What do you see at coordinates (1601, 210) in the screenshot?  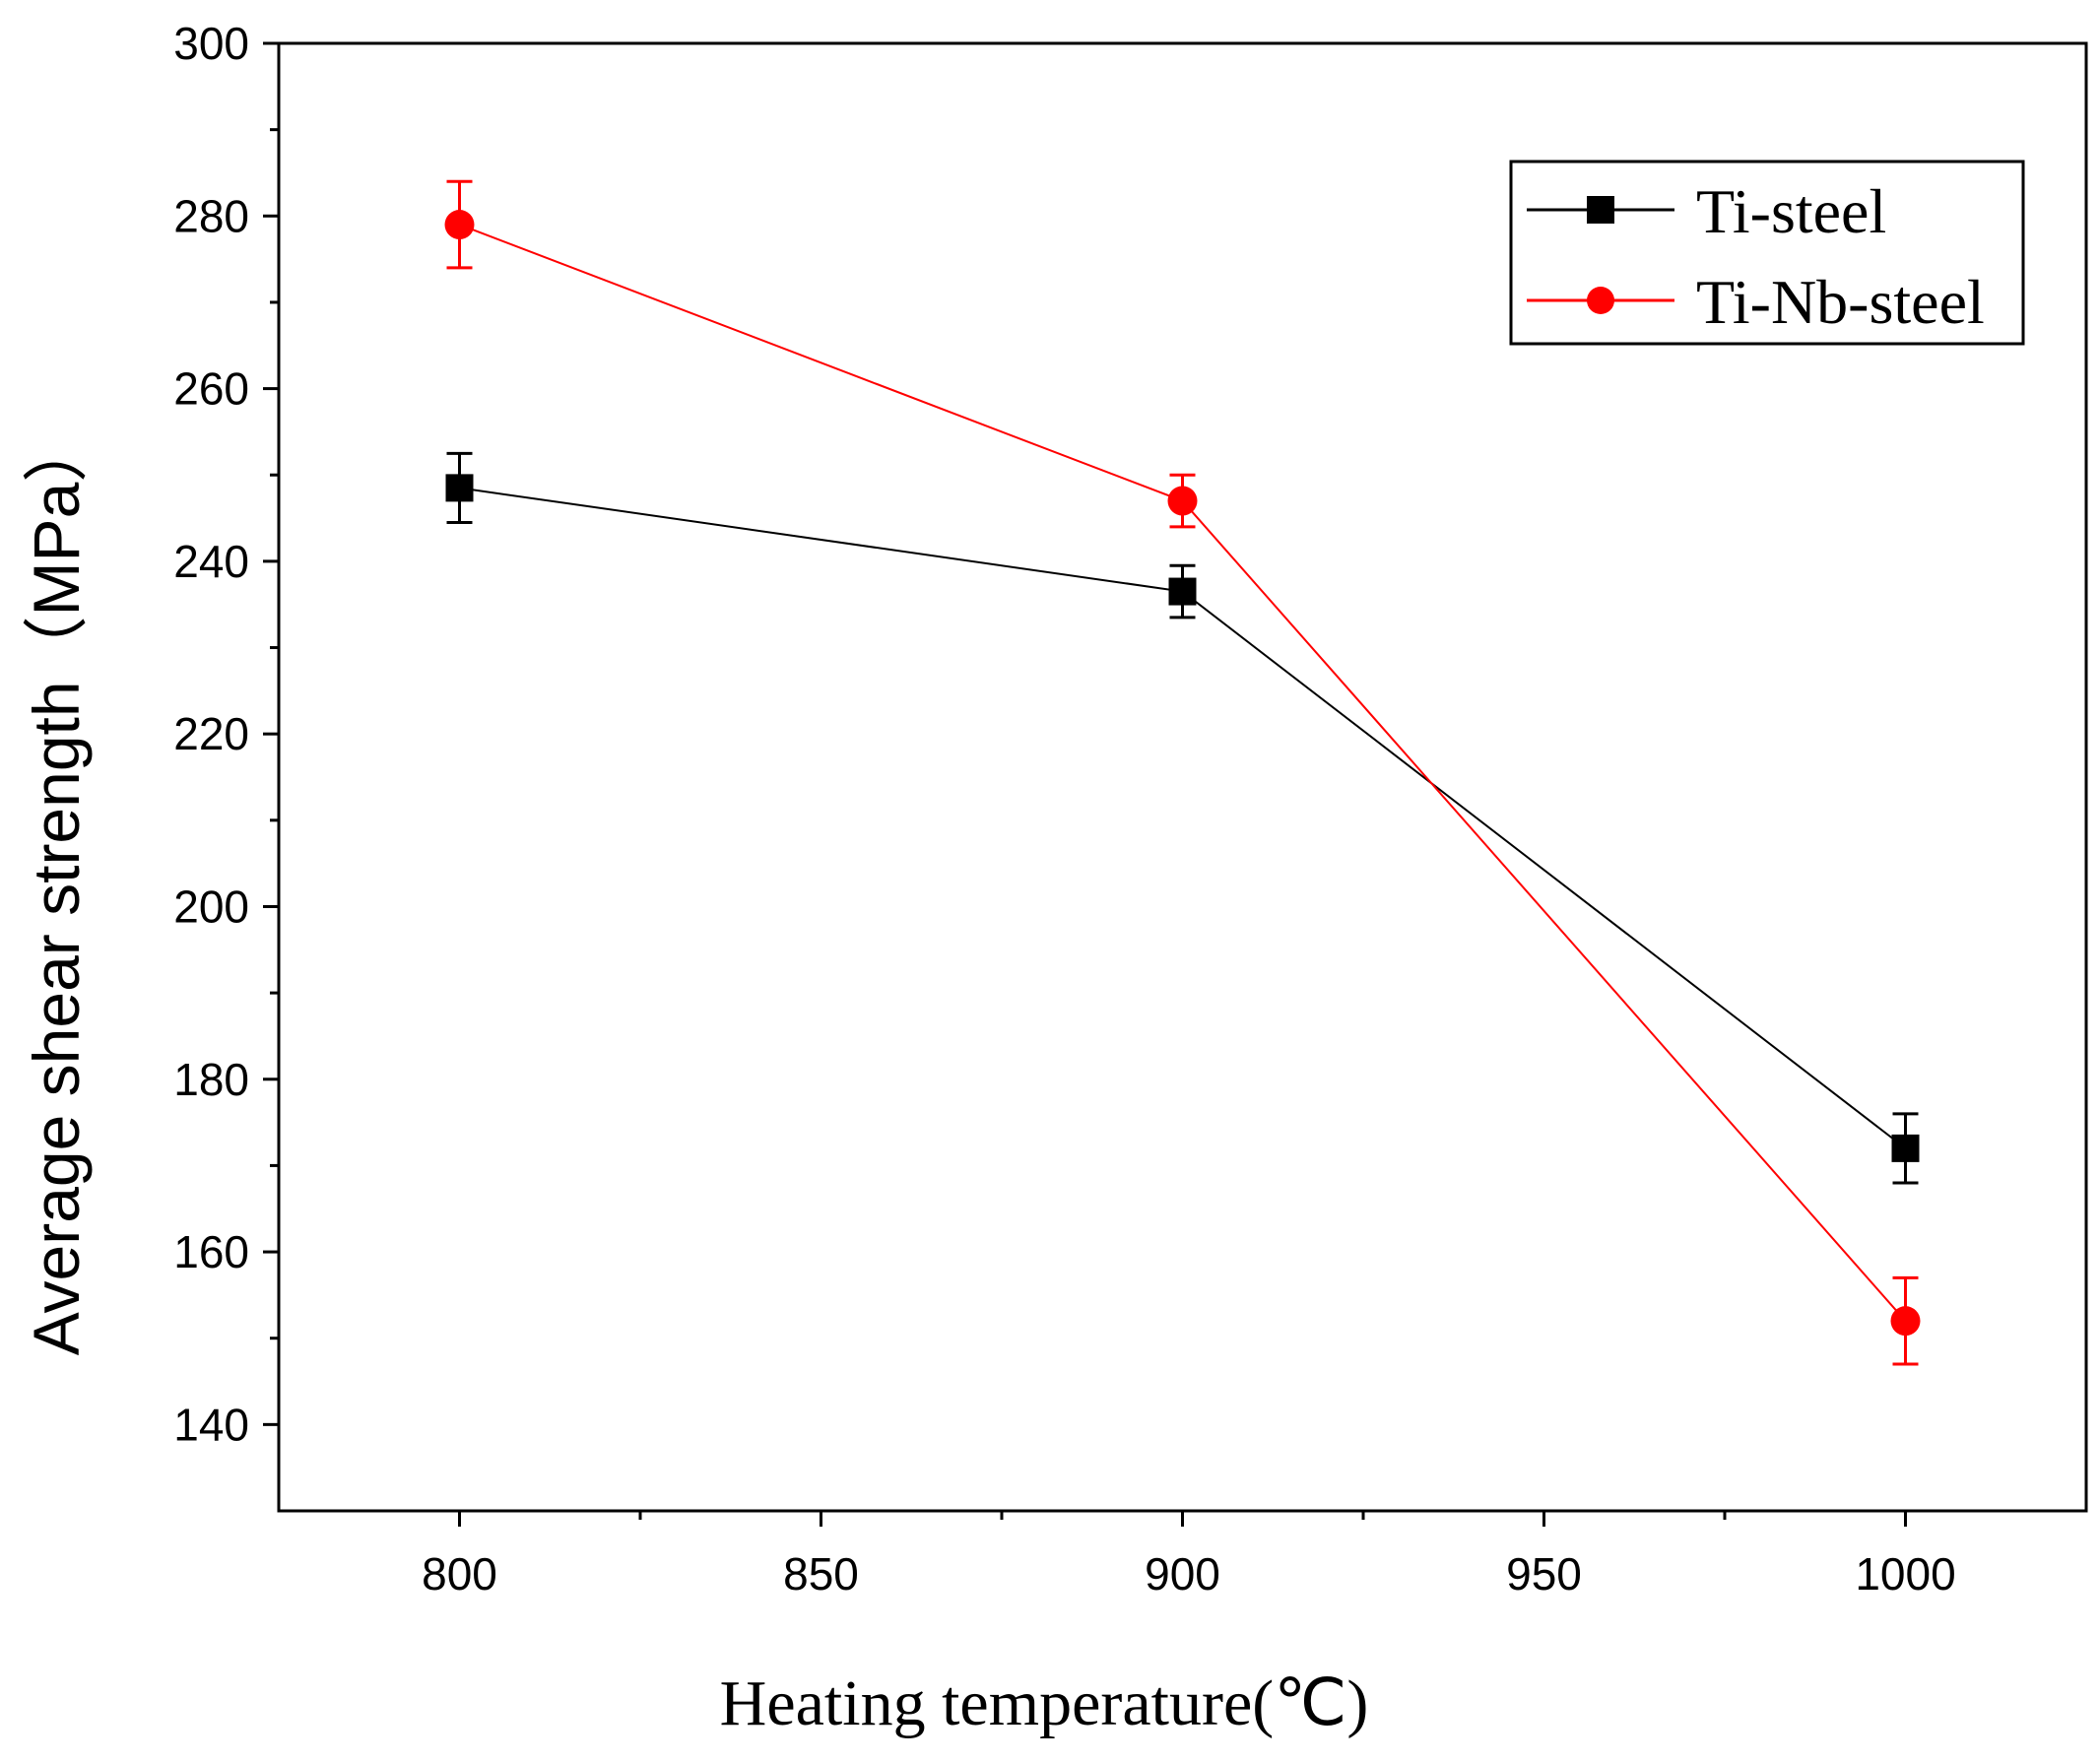 I see `legend-marker-ti-steel` at bounding box center [1601, 210].